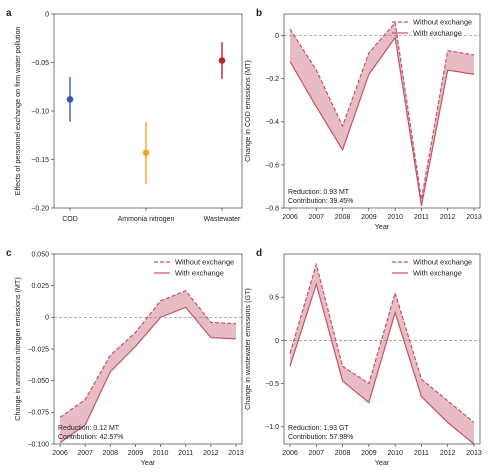  I want to click on panel-b-xtick-label: 2009, so click(369, 217).